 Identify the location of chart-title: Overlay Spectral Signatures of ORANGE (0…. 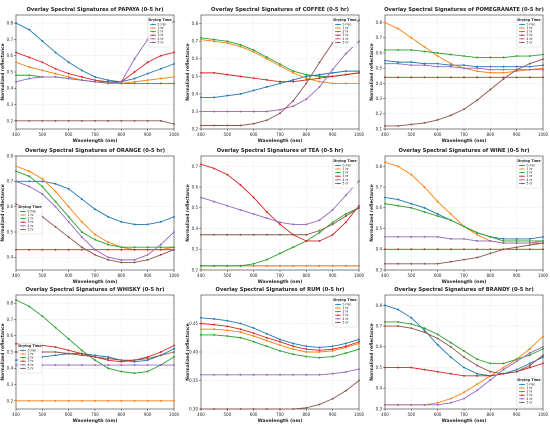
(95, 151).